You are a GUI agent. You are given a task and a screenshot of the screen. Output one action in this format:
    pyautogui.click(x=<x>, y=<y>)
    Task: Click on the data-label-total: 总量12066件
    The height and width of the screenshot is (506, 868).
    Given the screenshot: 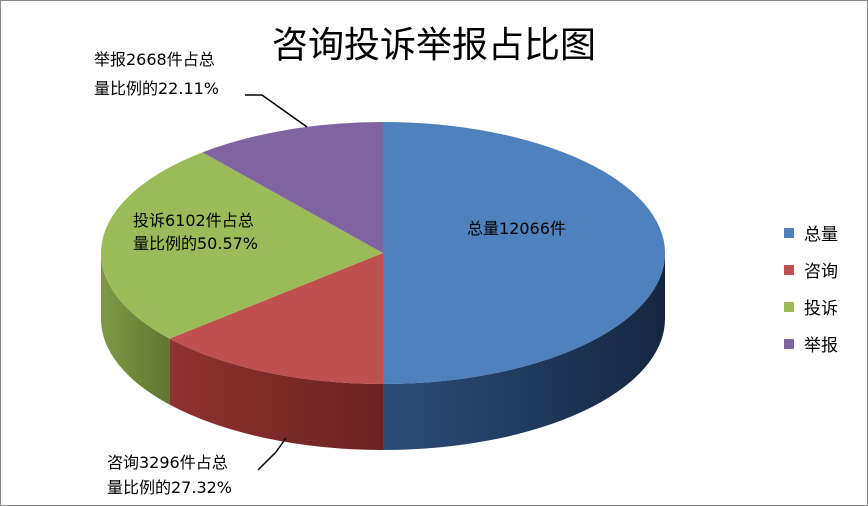 What is the action you would take?
    pyautogui.click(x=516, y=228)
    